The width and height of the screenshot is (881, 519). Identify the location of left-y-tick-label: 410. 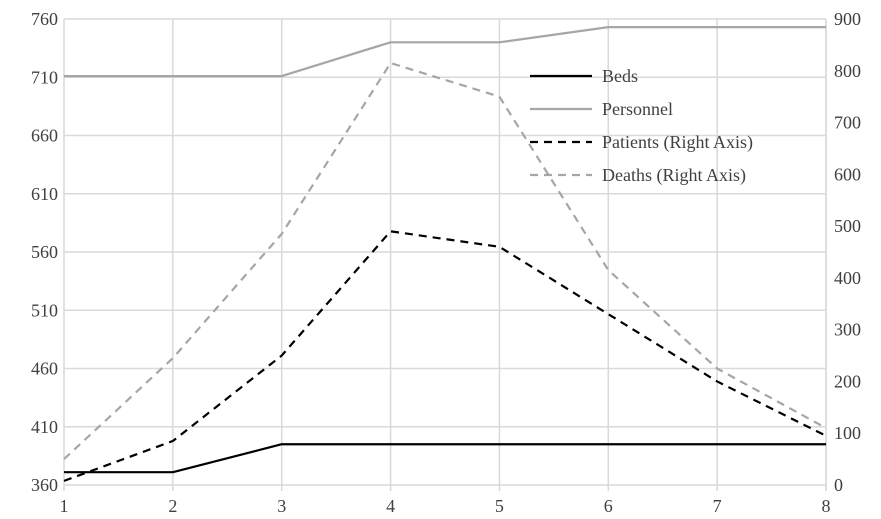
(44, 427).